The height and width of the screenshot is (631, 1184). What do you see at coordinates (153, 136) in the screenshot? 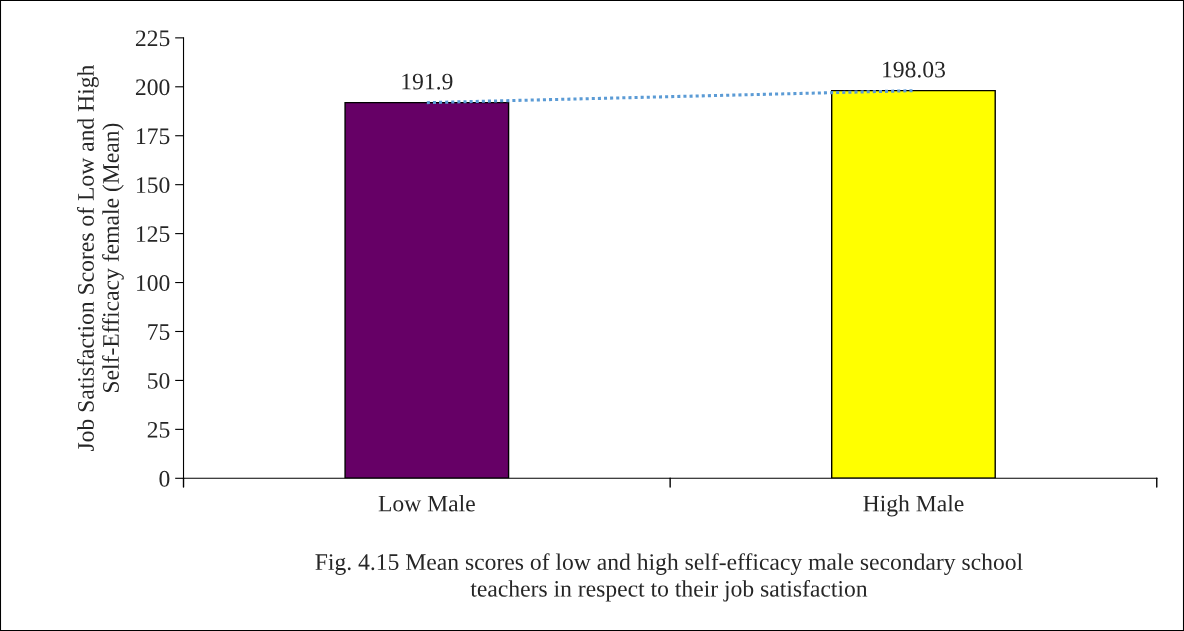
I see `y-tick-label: 175` at bounding box center [153, 136].